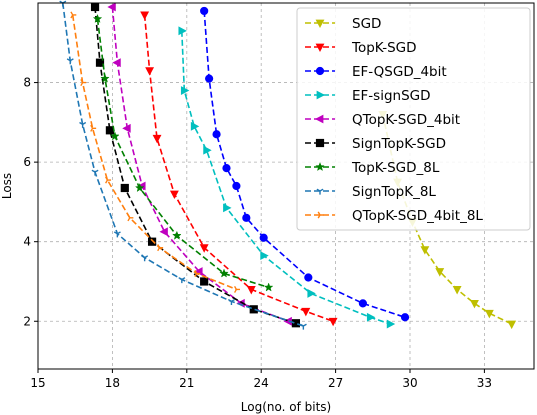 Image resolution: width=537 pixels, height=415 pixels. I want to click on y-axis-label: Loss, so click(7, 186).